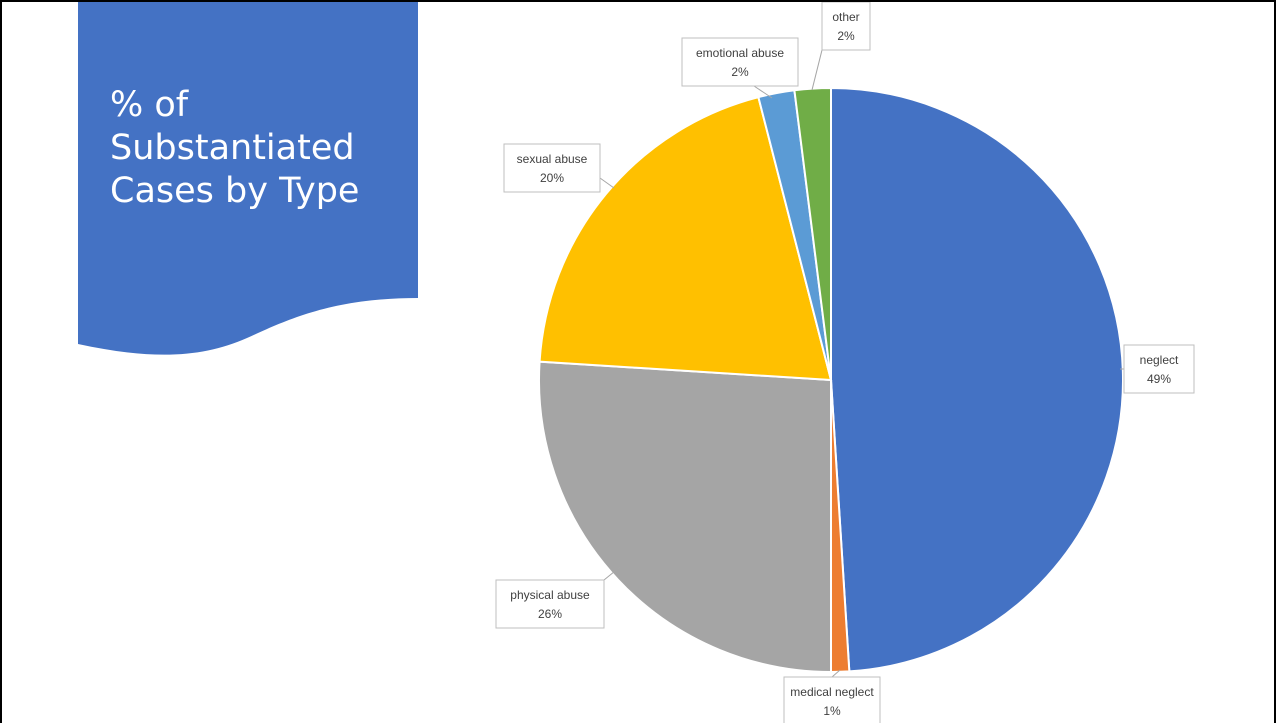 The image size is (1278, 723). I want to click on data-label-neglect: neglect 49%, so click(1157, 369).